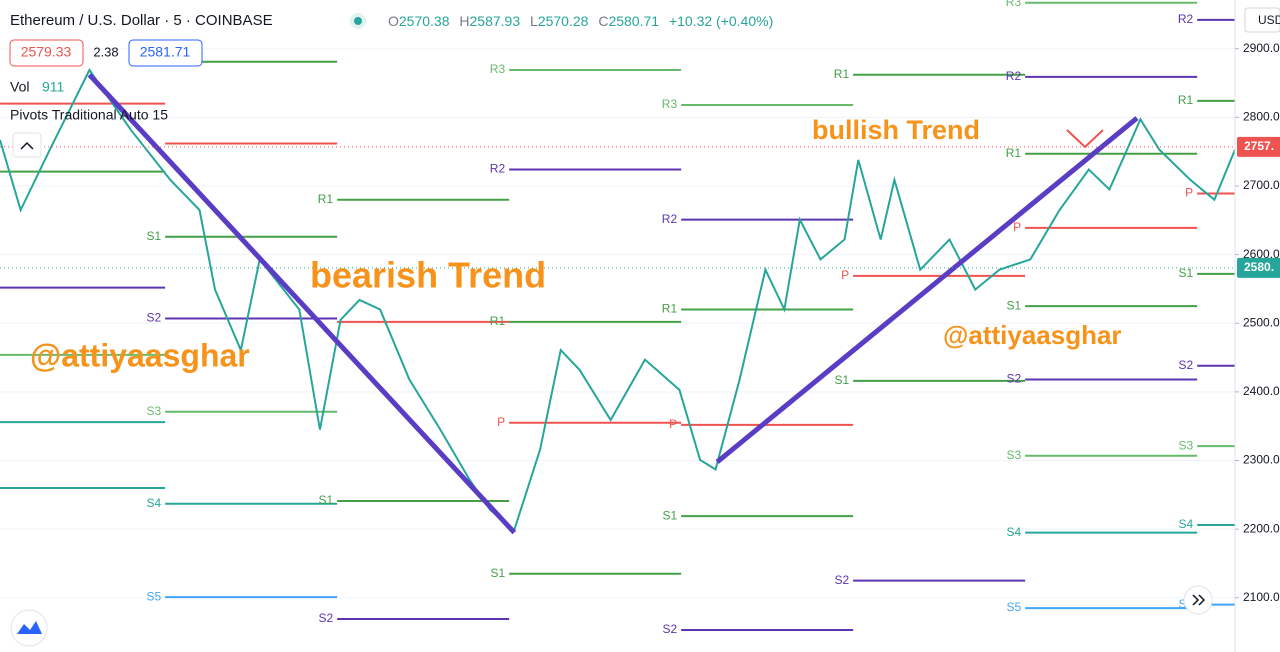  What do you see at coordinates (393, 21) in the screenshot?
I see `ohlc-key: O` at bounding box center [393, 21].